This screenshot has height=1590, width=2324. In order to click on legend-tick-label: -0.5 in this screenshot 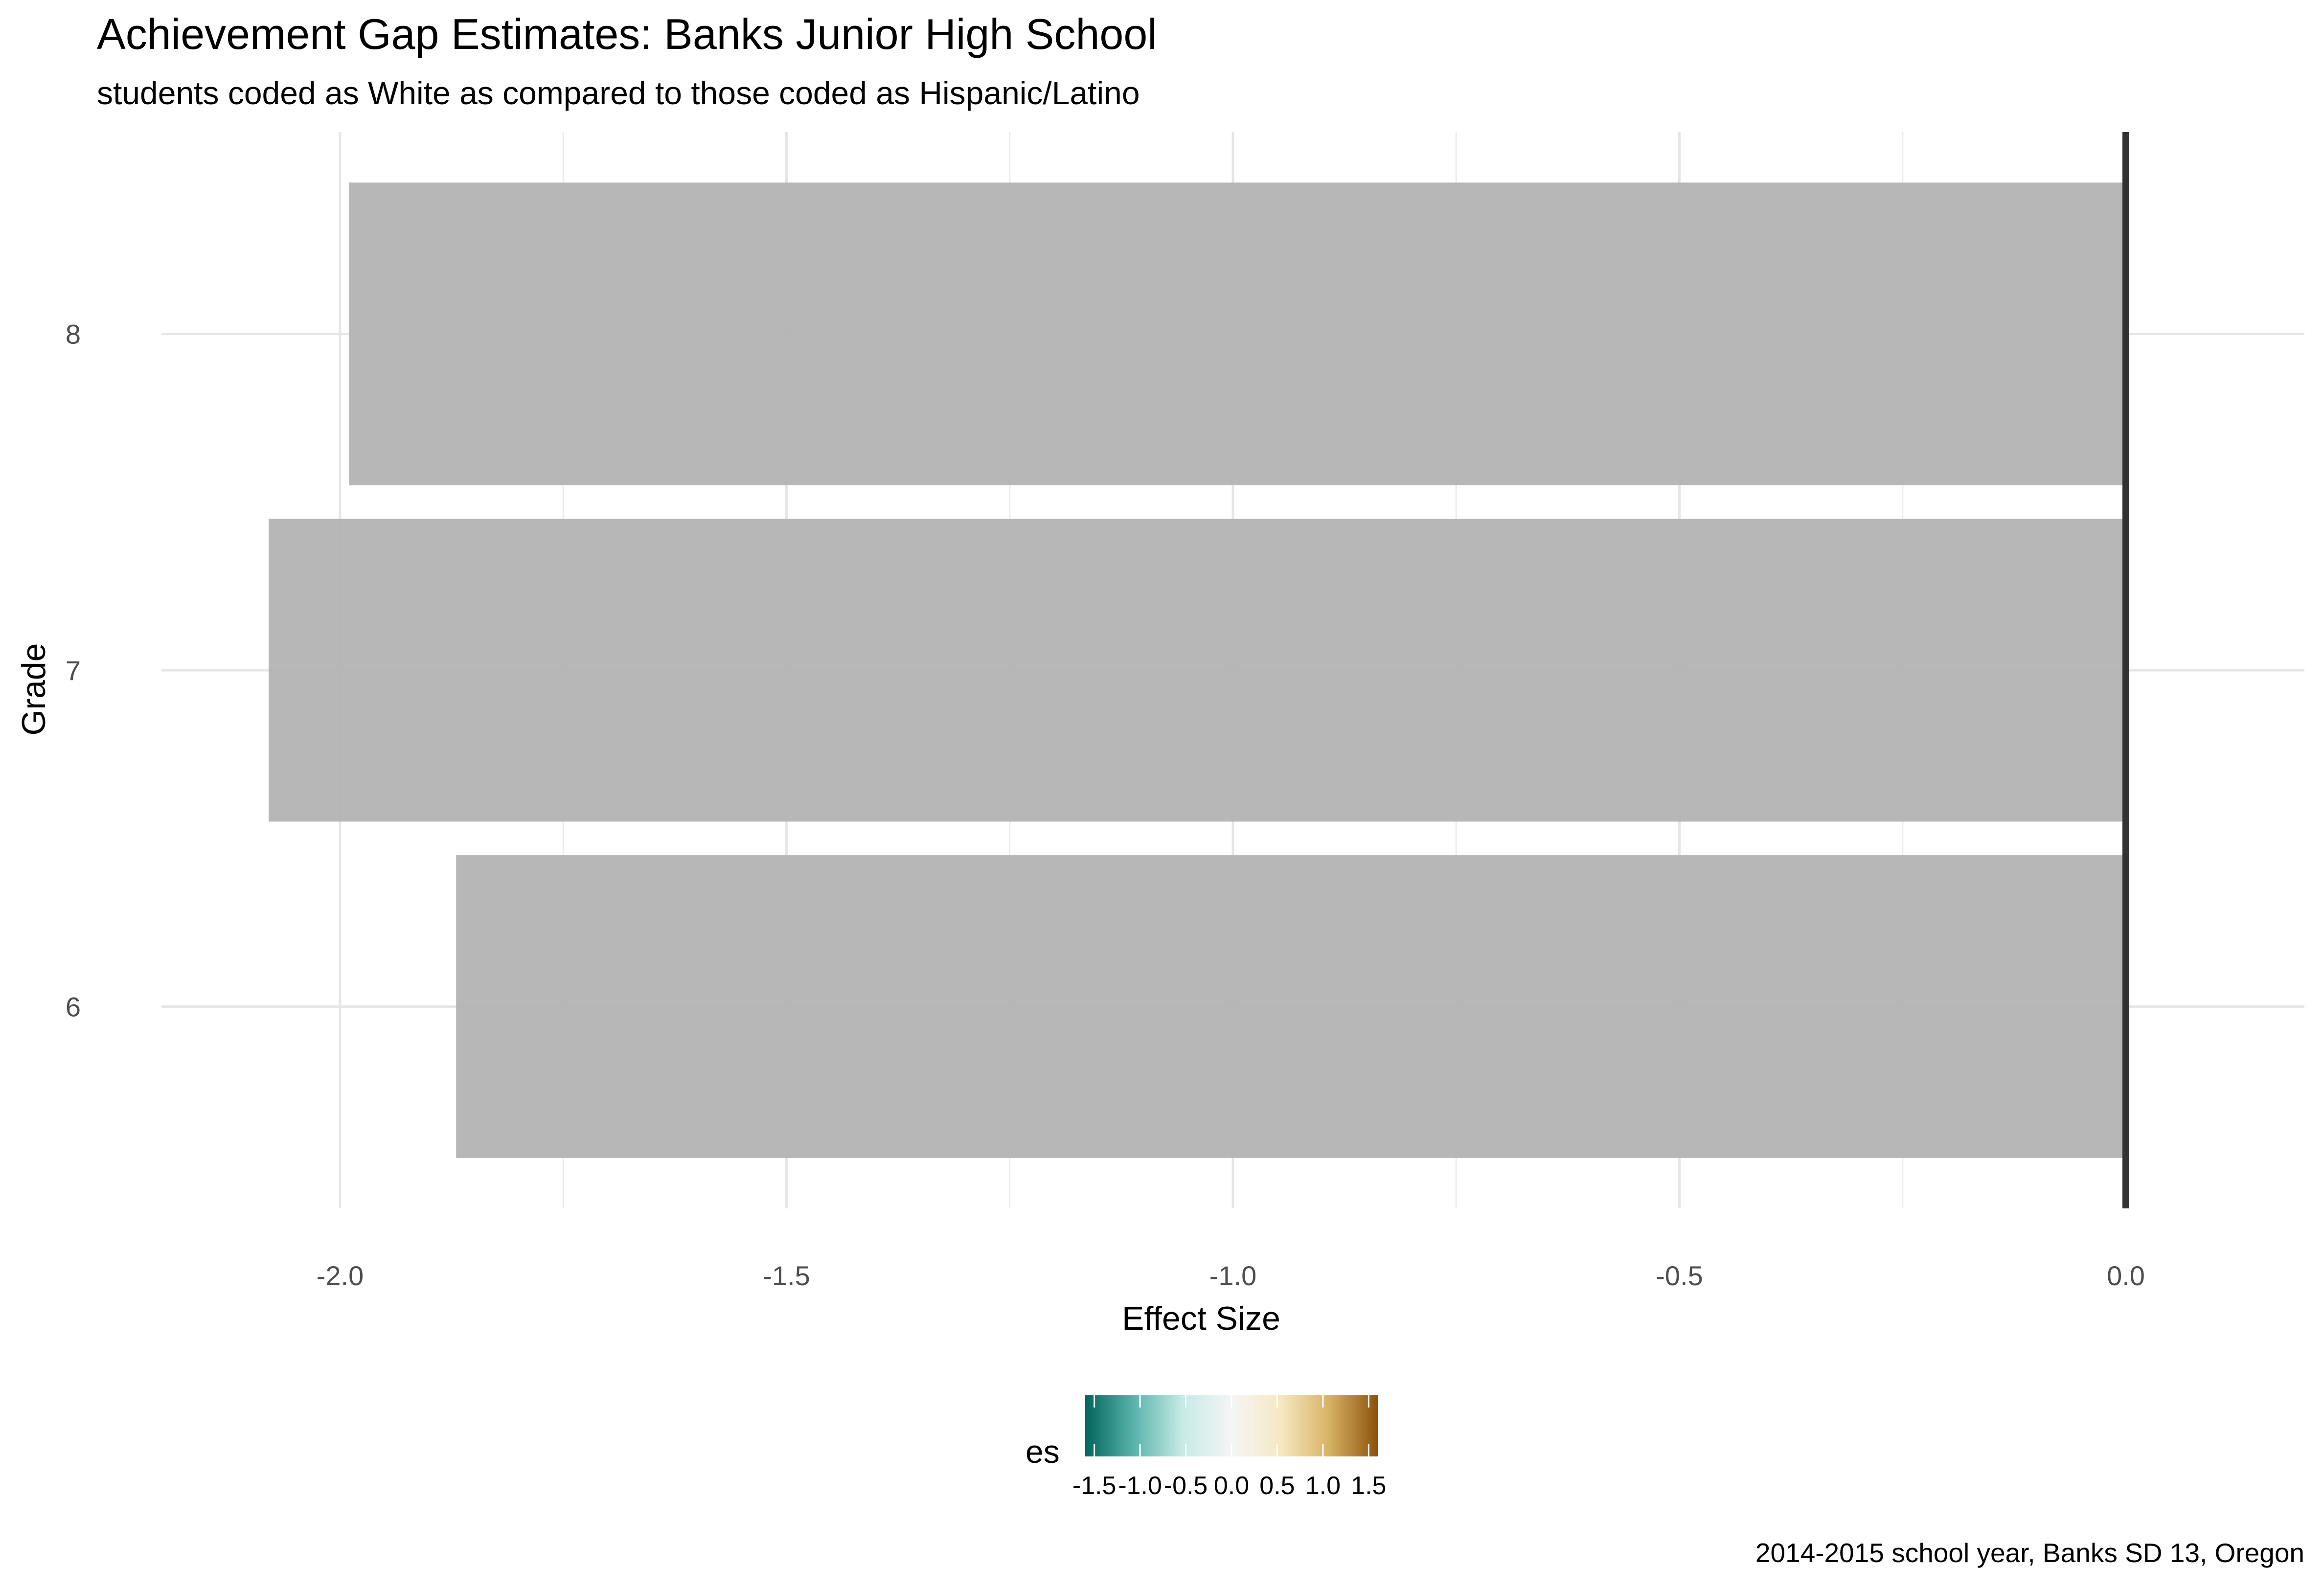, I will do `click(1186, 1486)`.